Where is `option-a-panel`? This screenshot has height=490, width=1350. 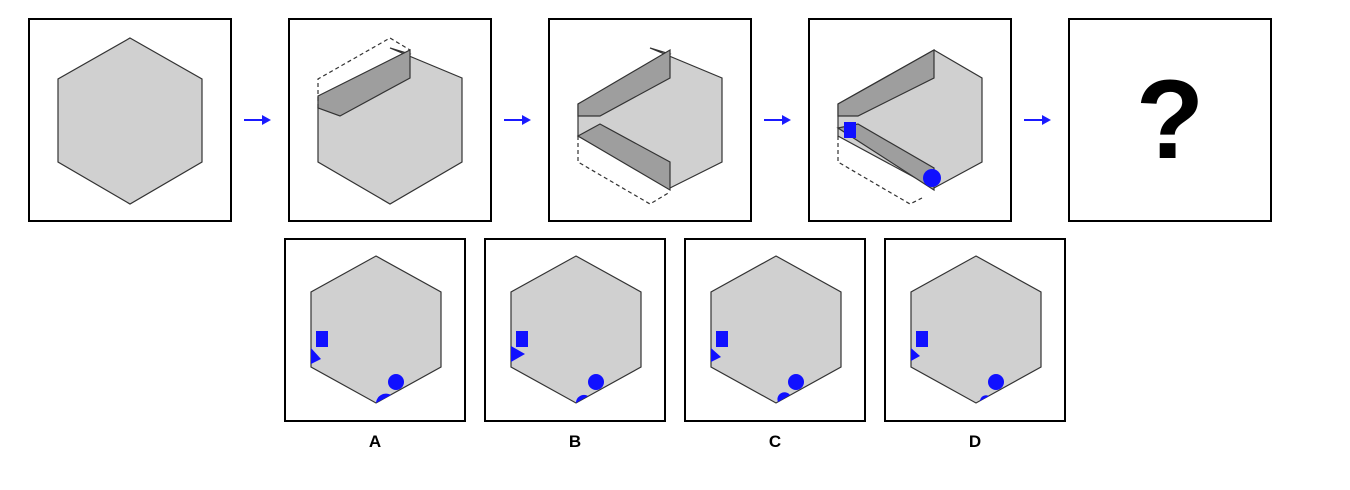 option-a-panel is located at coordinates (375, 330).